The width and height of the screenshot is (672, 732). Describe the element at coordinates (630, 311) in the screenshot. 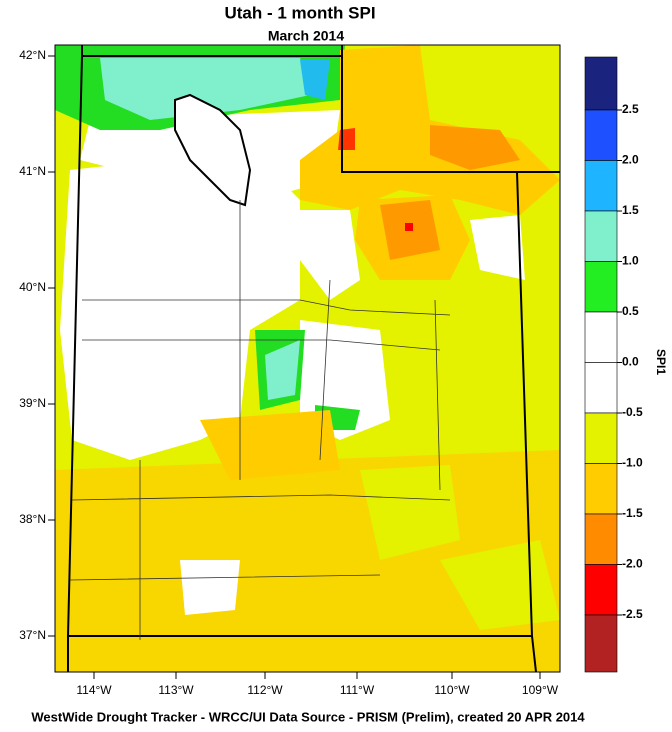

I see `colorbar-label: 0.5` at that location.